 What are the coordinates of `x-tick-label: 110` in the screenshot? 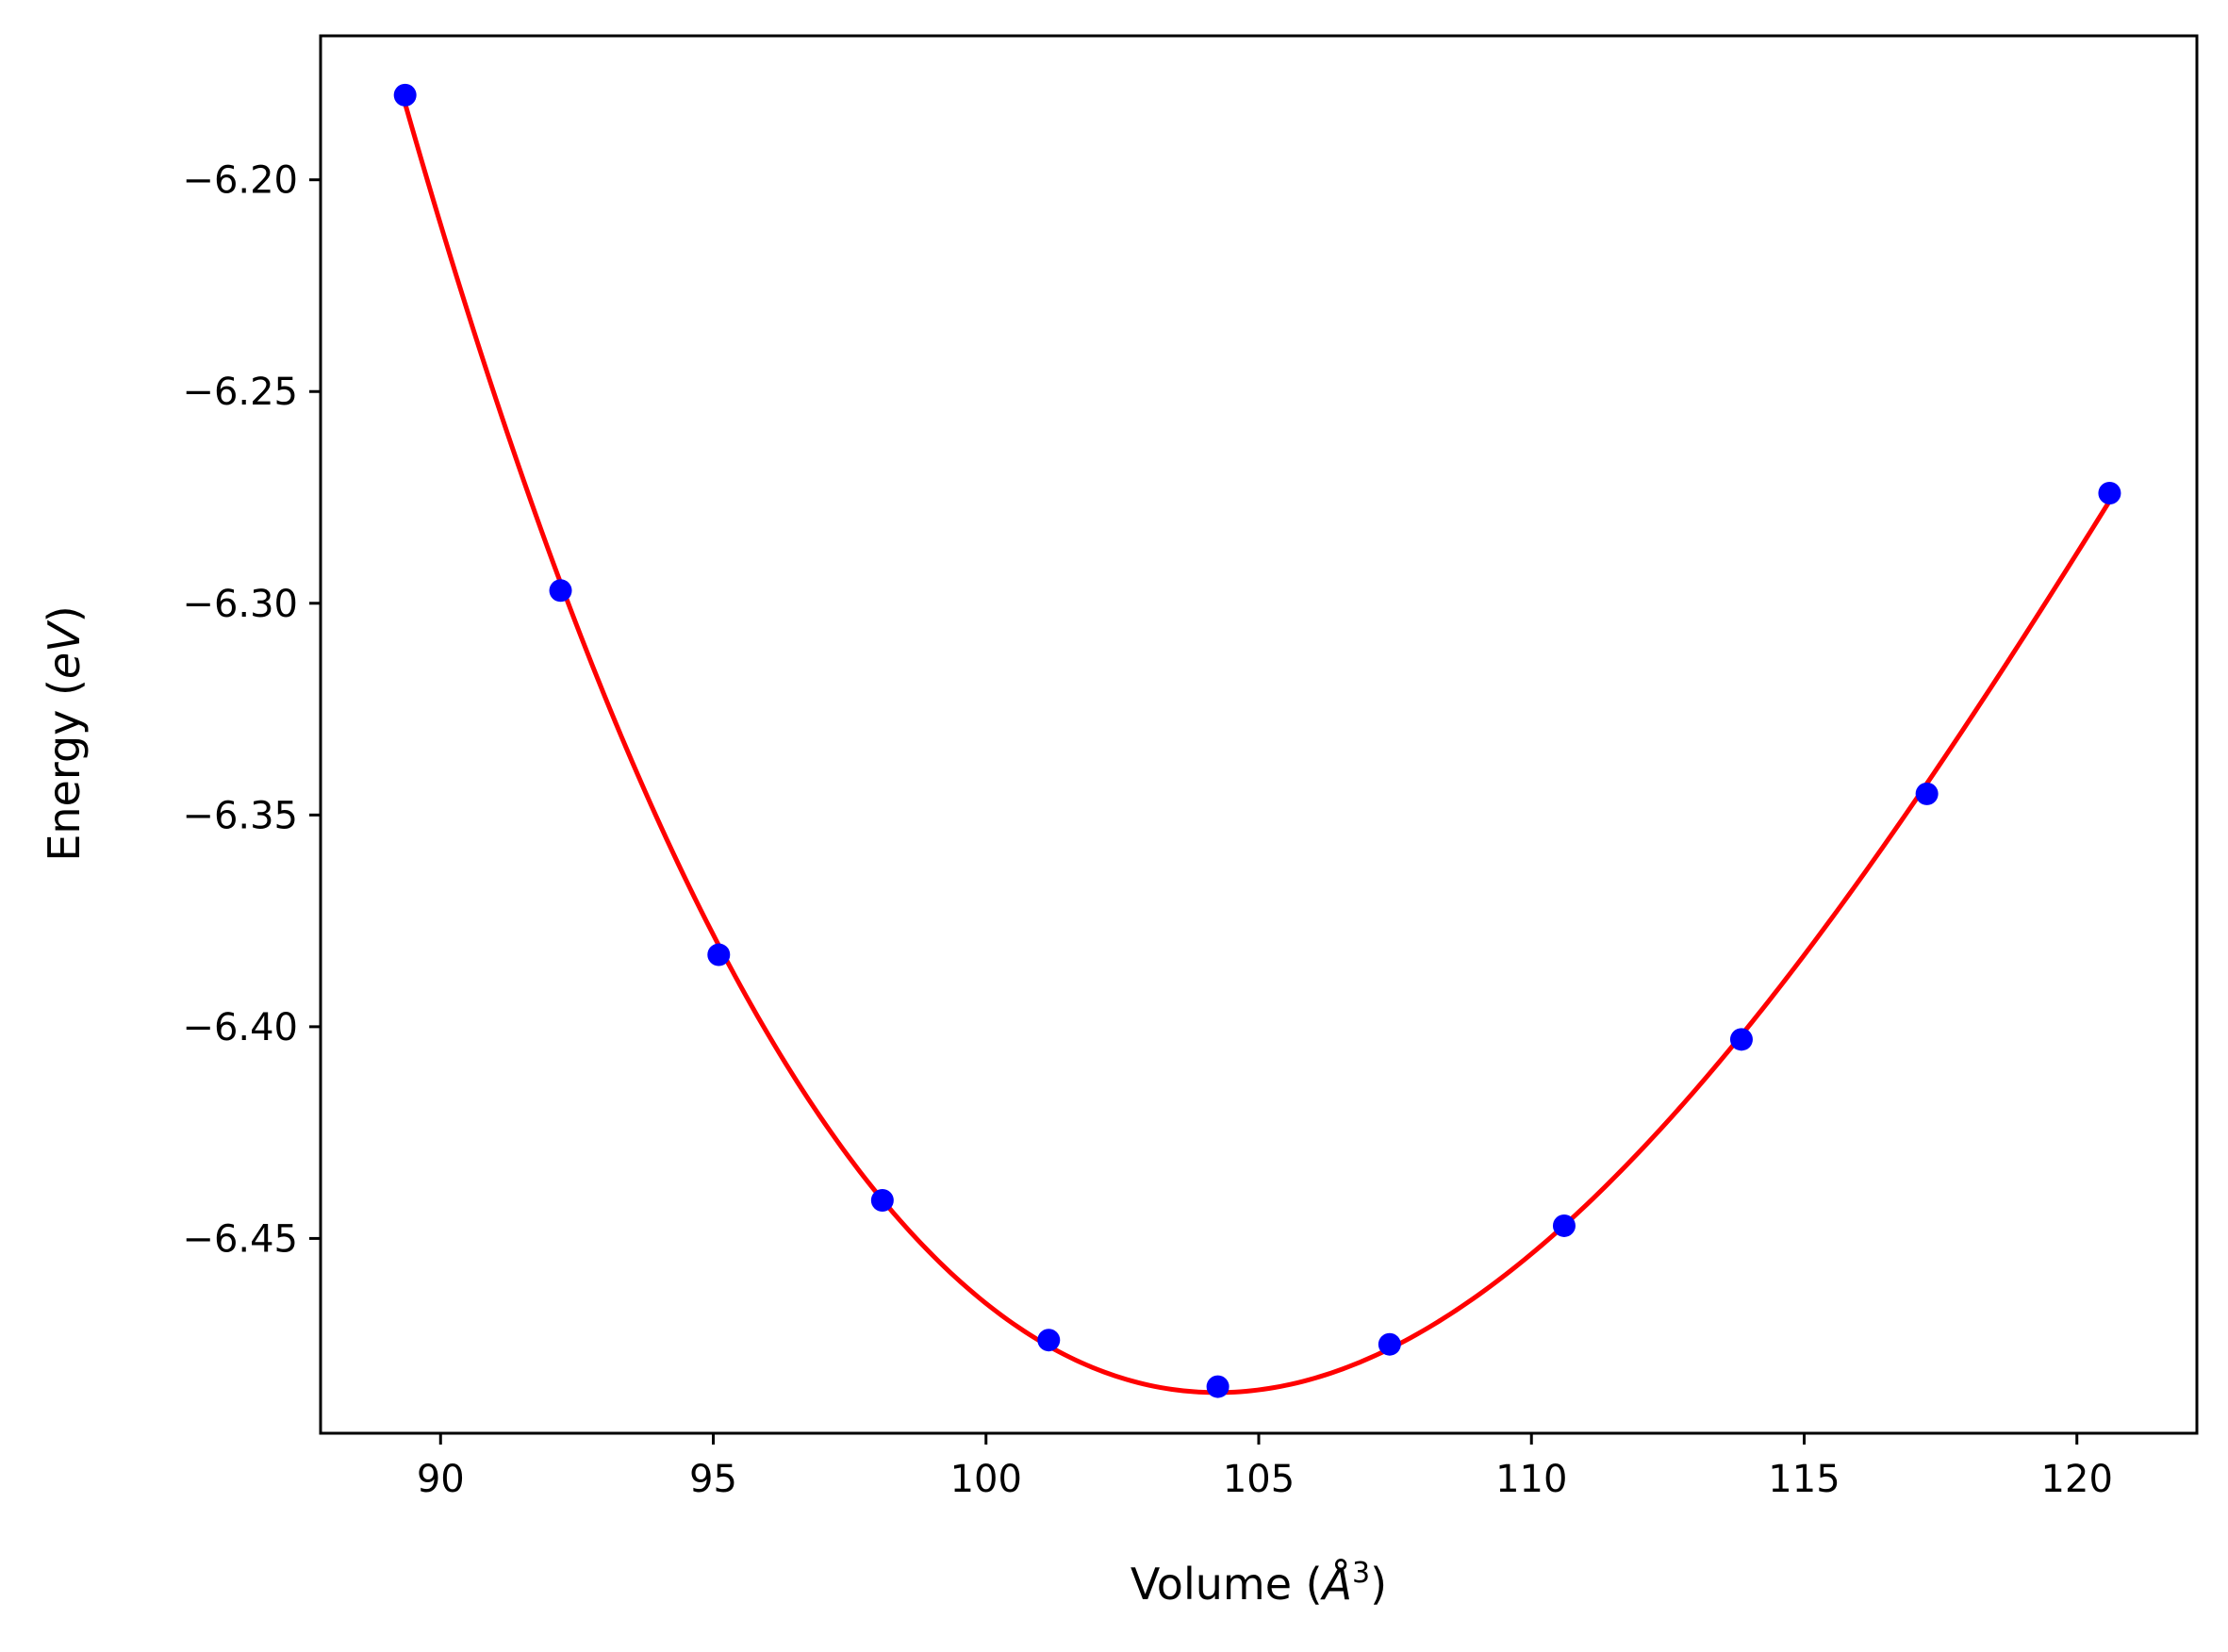 It's located at (1531, 1479).